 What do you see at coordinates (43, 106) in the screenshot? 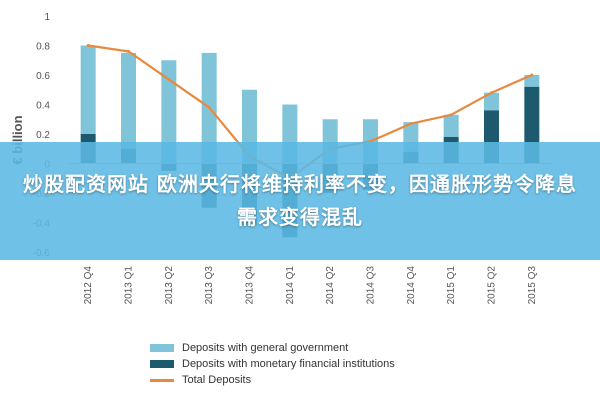
I see `y-tick-label: 0.4` at bounding box center [43, 106].